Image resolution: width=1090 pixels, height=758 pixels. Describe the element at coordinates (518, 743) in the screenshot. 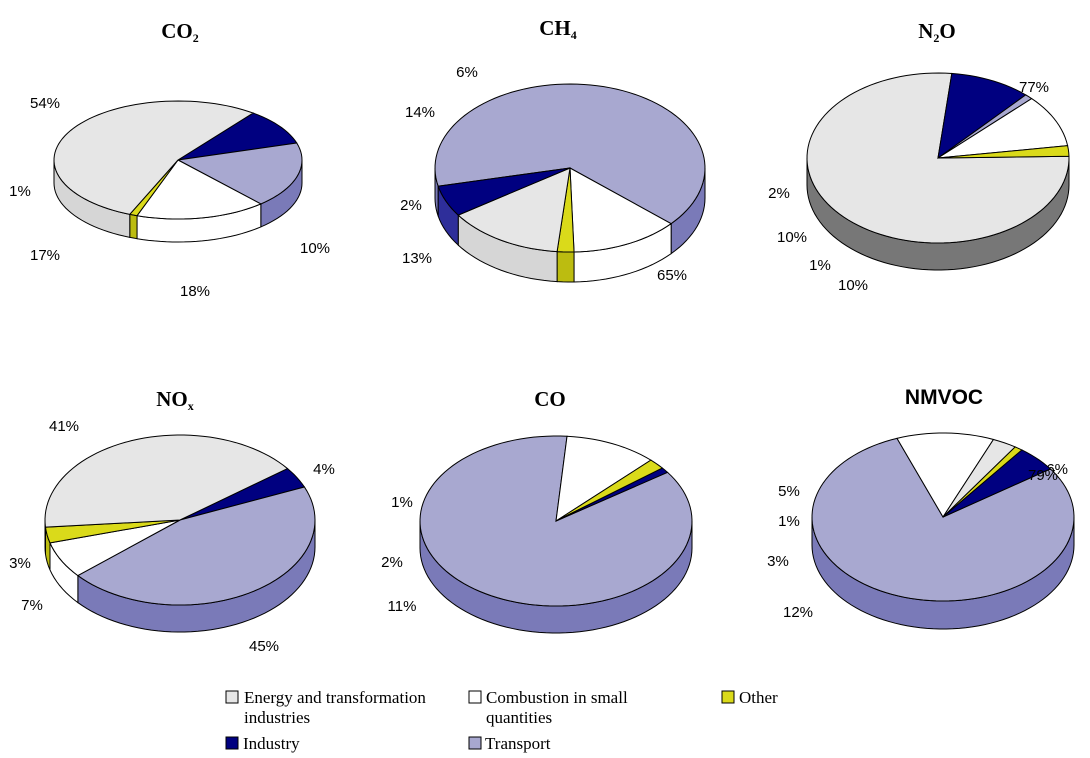

I see `legend-label-line: Transport` at that location.